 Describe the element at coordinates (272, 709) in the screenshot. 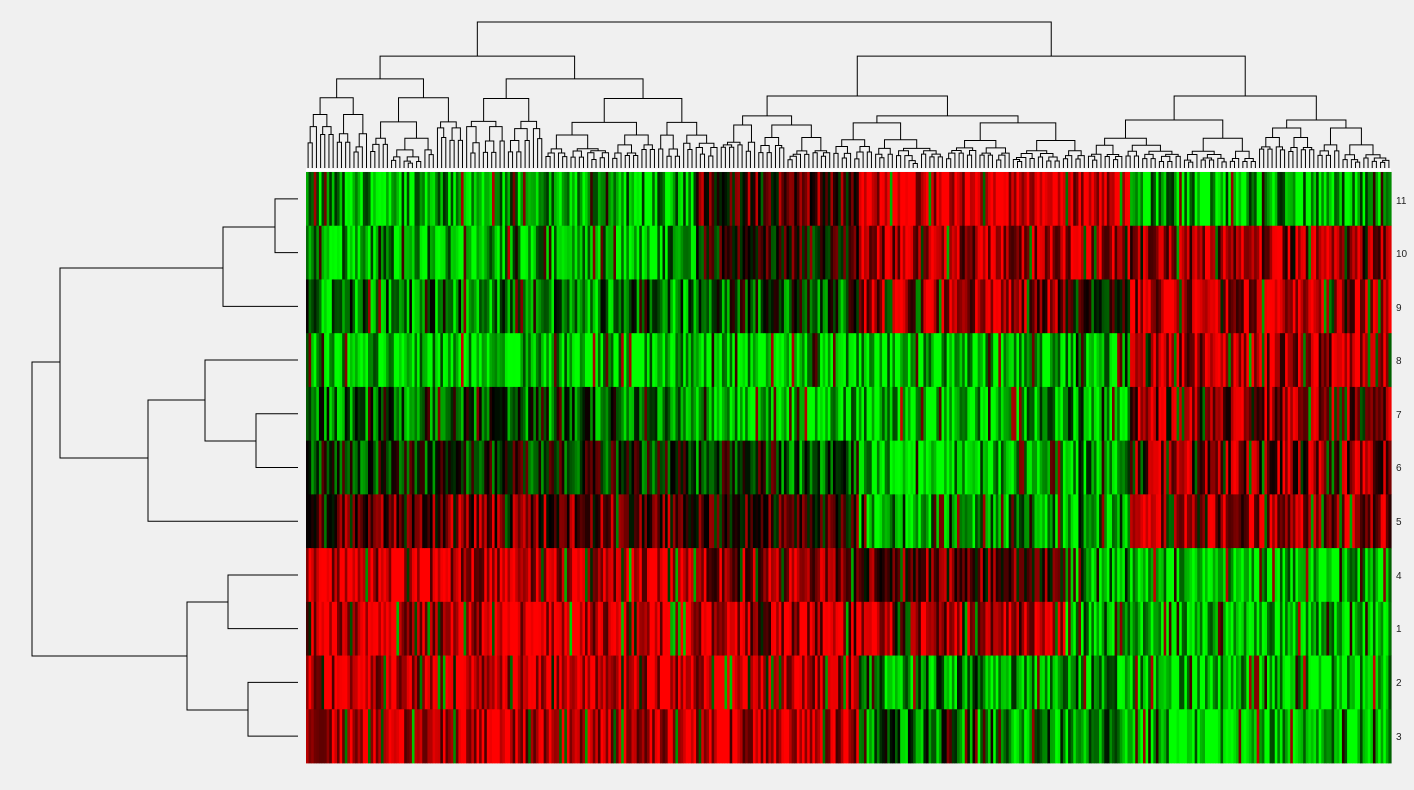

I see `row-dendrogram-link` at that location.